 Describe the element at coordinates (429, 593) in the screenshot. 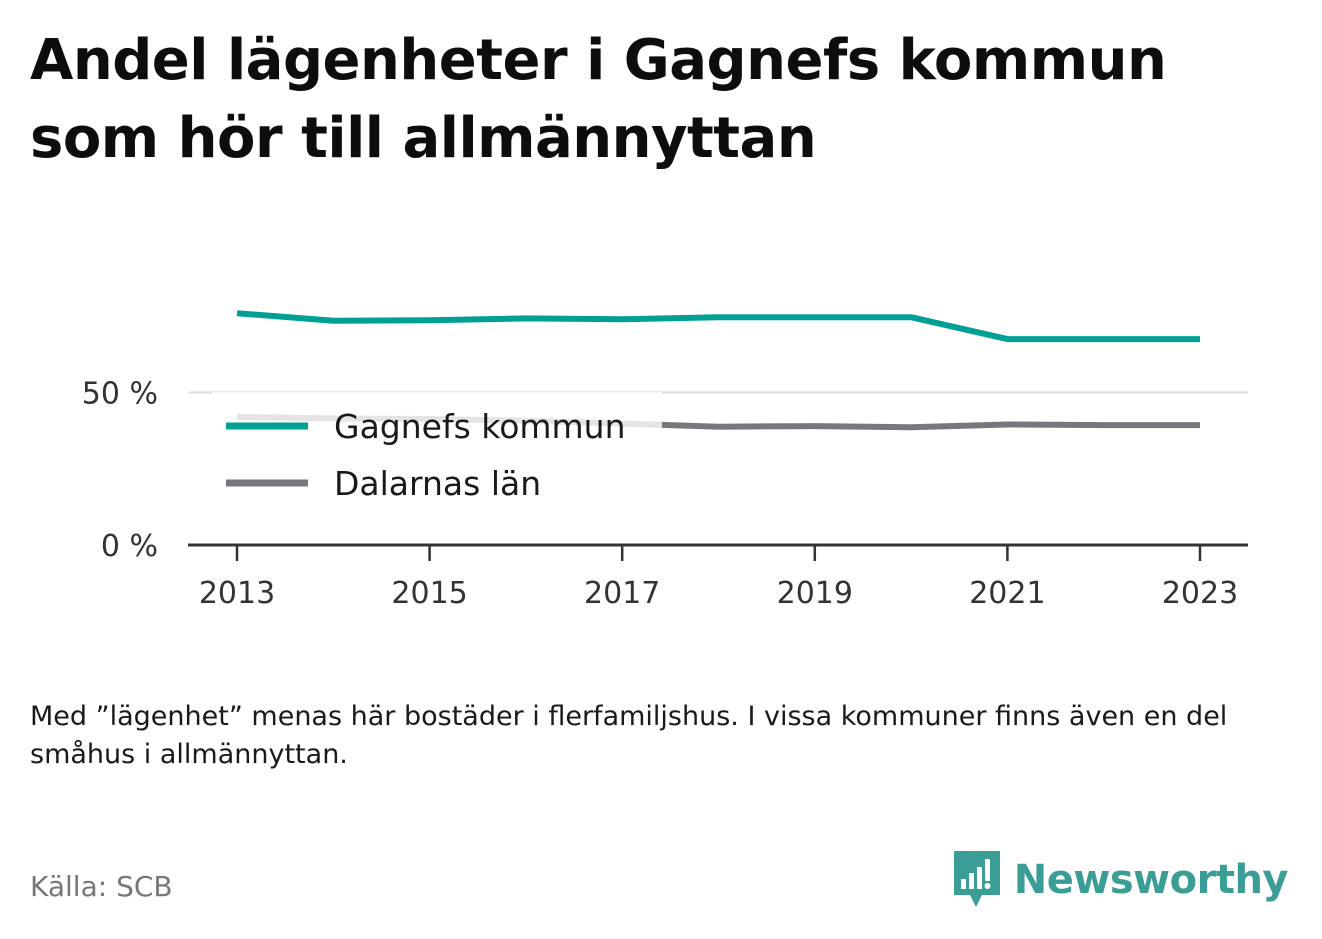

I see `x-tick-label: 2015` at that location.